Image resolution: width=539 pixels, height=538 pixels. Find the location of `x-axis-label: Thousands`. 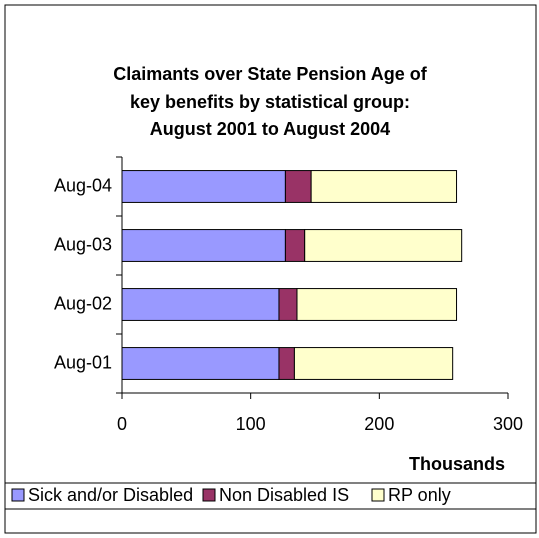

x-axis-label: Thousands is located at coordinates (457, 464).